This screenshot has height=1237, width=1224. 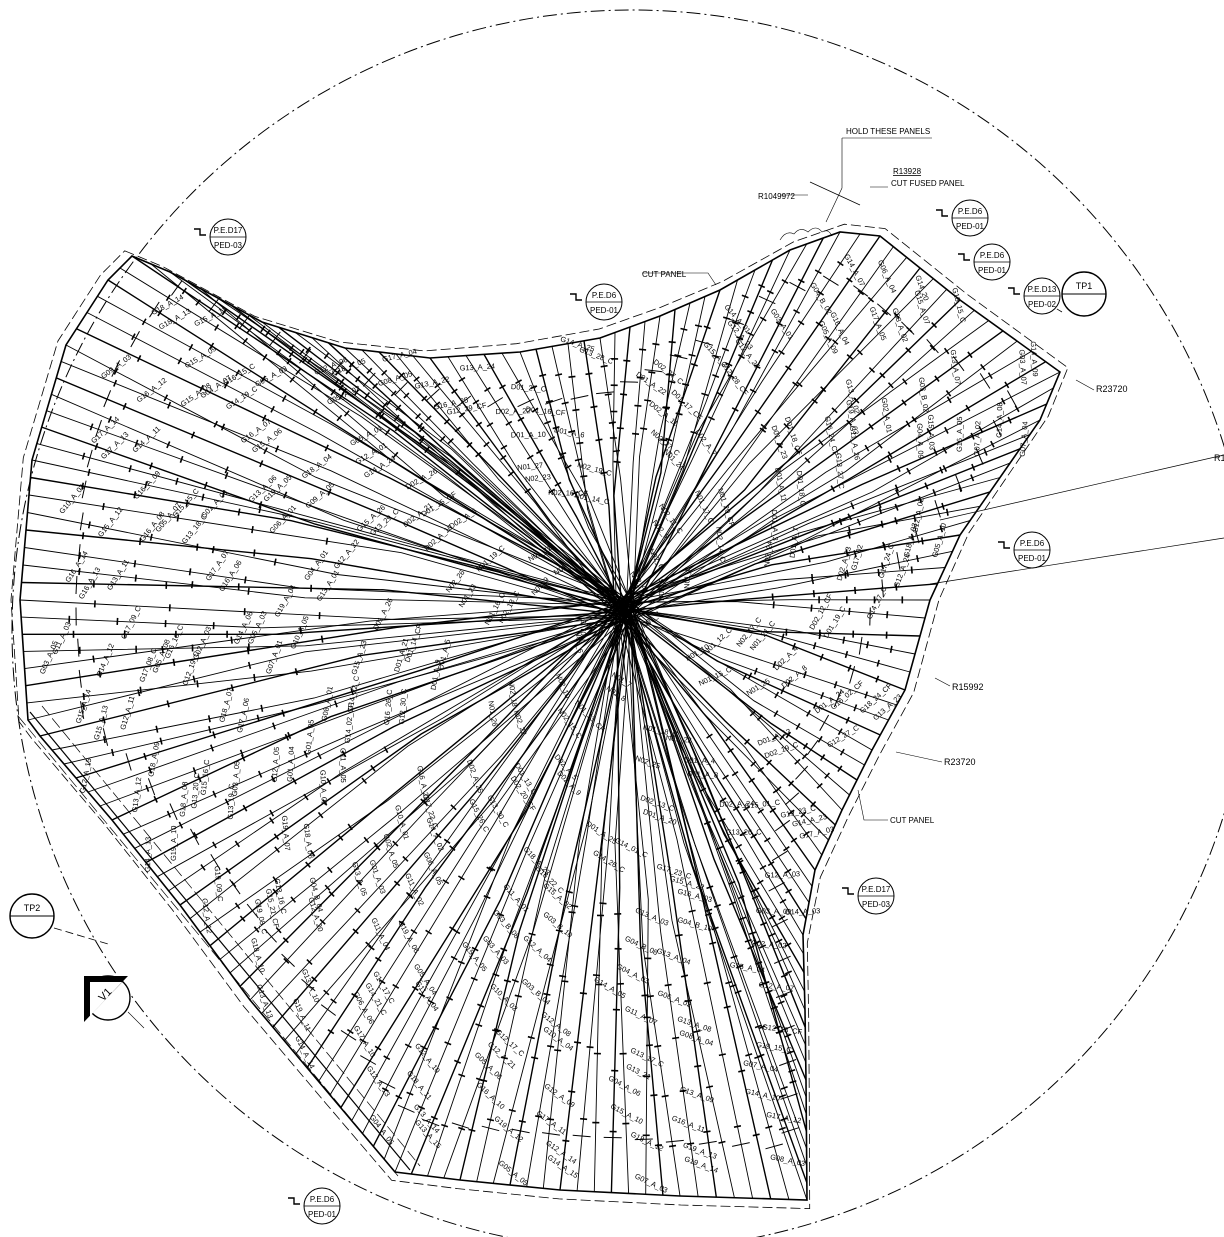 What do you see at coordinates (801, 488) in the screenshot?
I see `panel-label: D01_18_C` at bounding box center [801, 488].